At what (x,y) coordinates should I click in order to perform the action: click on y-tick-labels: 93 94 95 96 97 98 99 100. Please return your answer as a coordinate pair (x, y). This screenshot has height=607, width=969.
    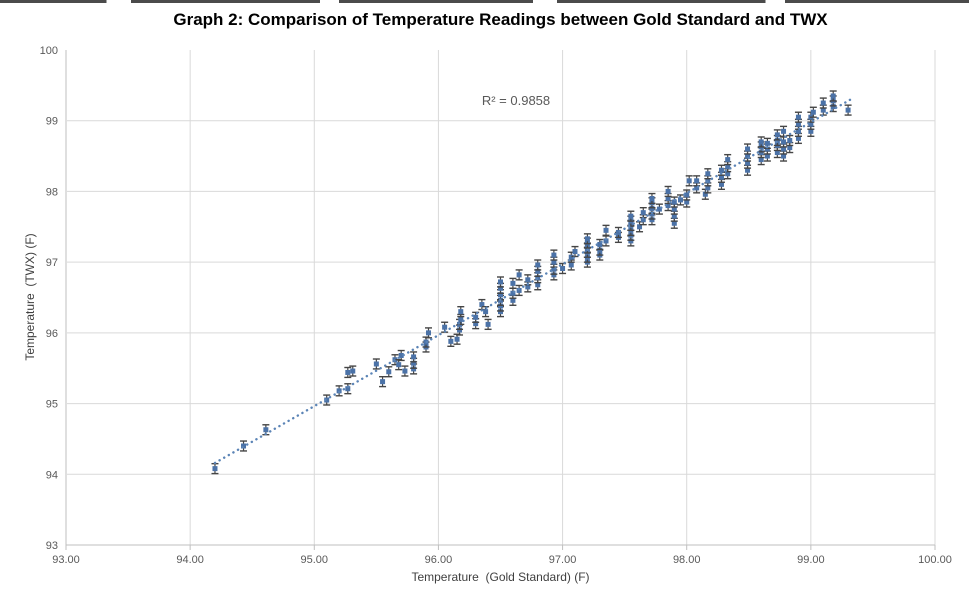
    Looking at the image, I should click on (49, 298).